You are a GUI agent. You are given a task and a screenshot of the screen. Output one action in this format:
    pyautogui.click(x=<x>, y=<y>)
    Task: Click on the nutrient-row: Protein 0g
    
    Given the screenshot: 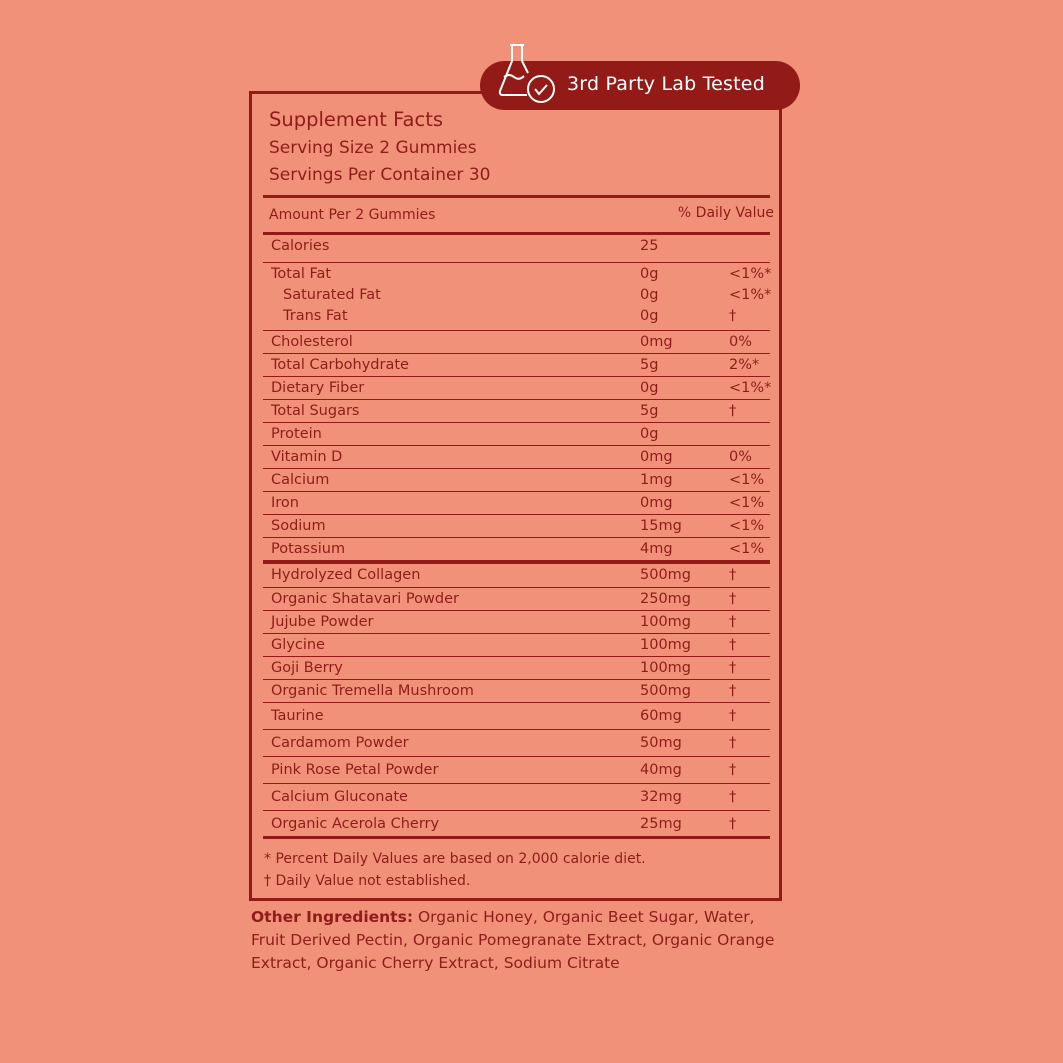 What is the action you would take?
    pyautogui.click(x=516, y=434)
    